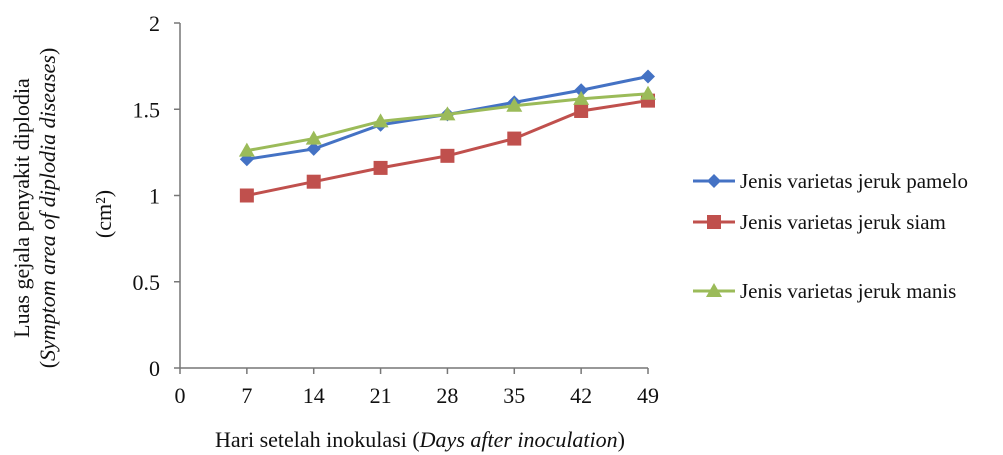 The height and width of the screenshot is (455, 1003). Describe the element at coordinates (447, 395) in the screenshot. I see `x-tick-label: 28` at that location.